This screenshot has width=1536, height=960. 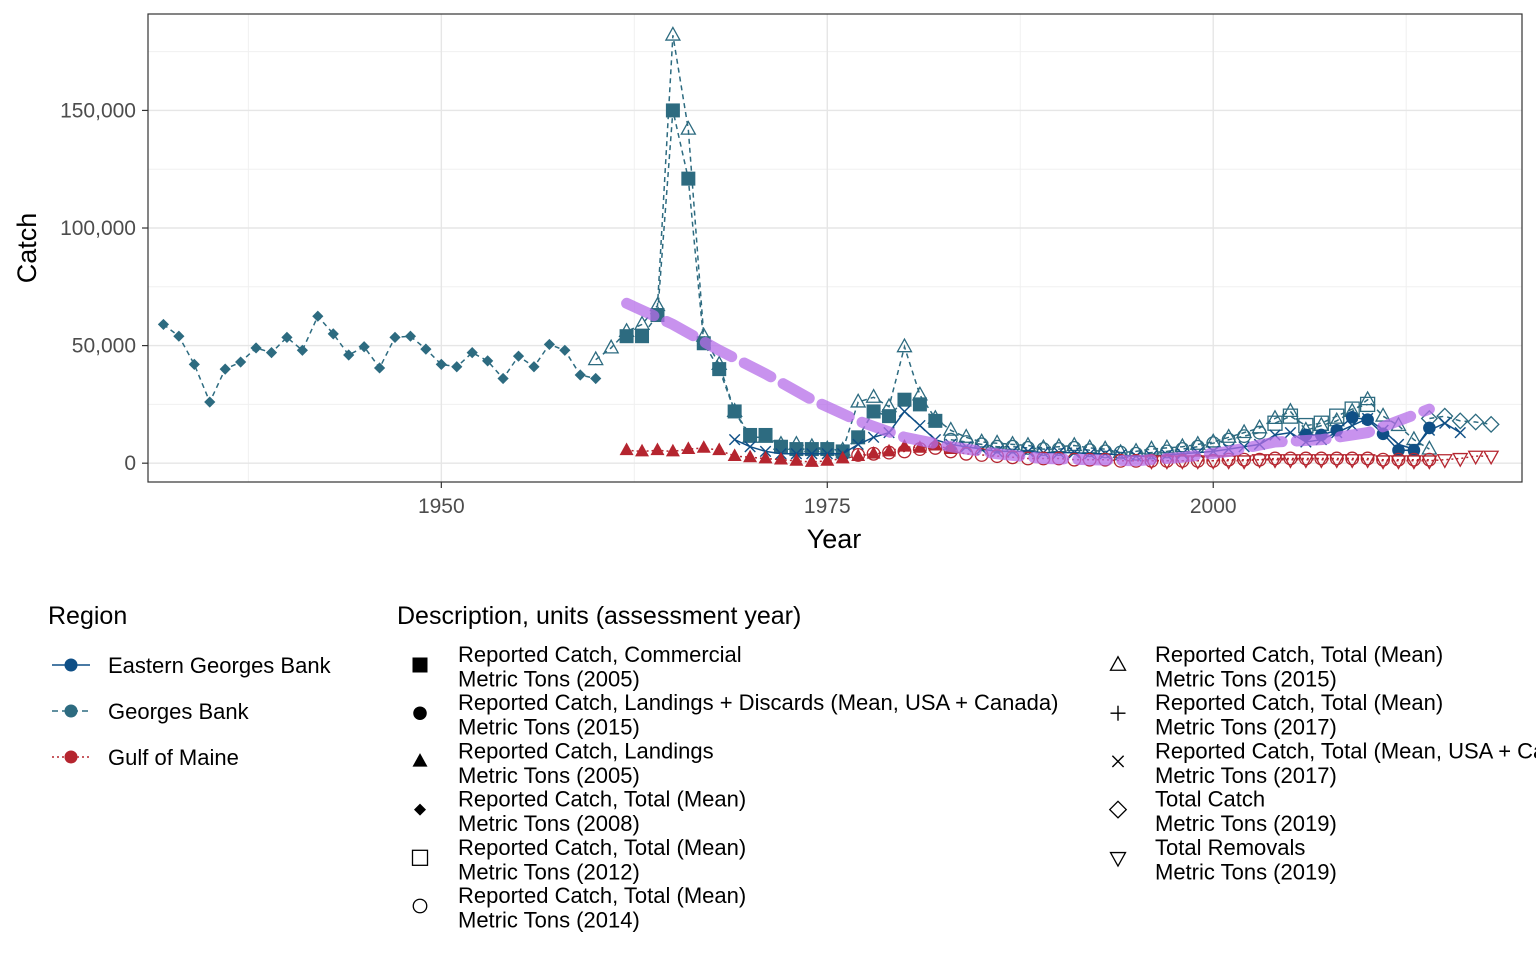 What do you see at coordinates (98, 110) in the screenshot?
I see `y-tick-label: 150,000` at bounding box center [98, 110].